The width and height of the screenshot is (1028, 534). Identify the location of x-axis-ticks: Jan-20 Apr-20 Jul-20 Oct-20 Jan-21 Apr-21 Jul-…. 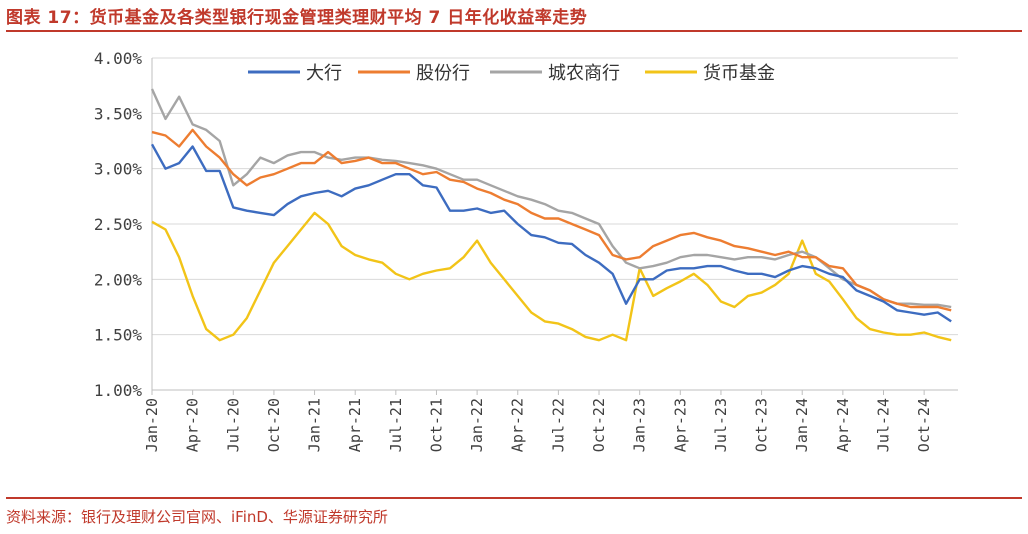
(538, 421).